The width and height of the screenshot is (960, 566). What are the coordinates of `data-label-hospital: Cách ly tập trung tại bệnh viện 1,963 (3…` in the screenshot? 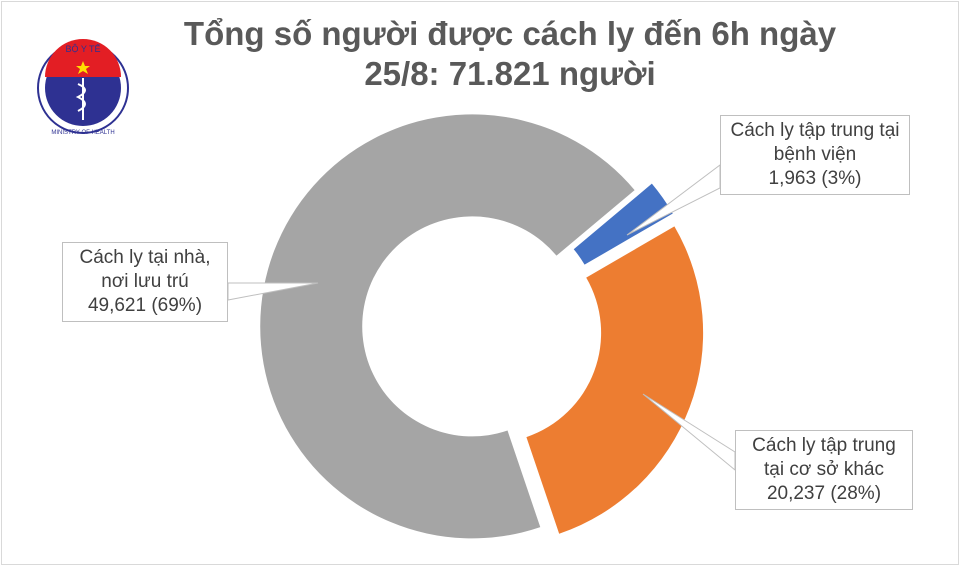 It's located at (815, 155).